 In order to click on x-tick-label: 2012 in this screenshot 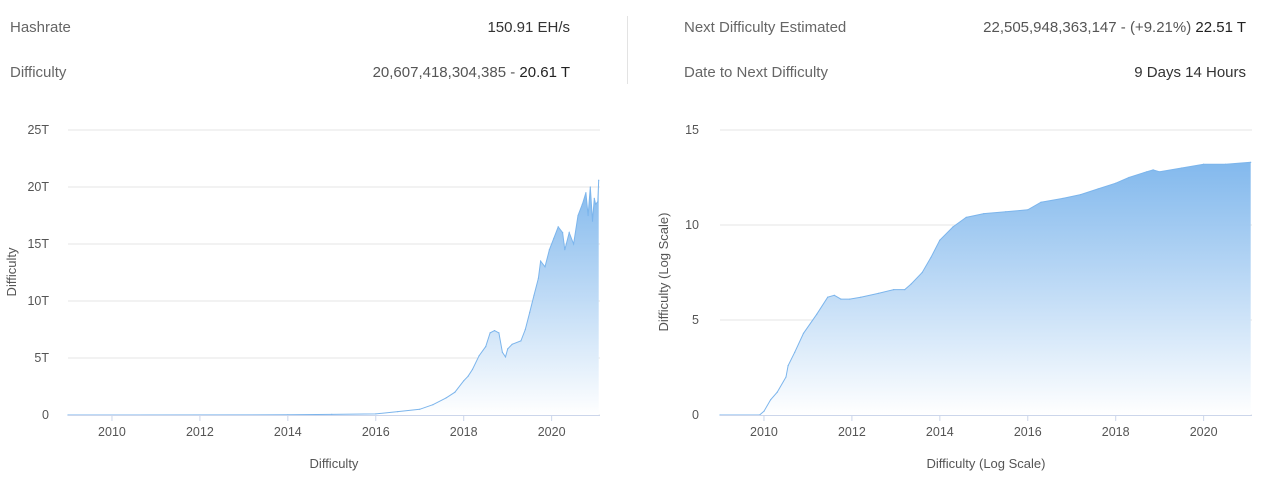, I will do `click(200, 432)`.